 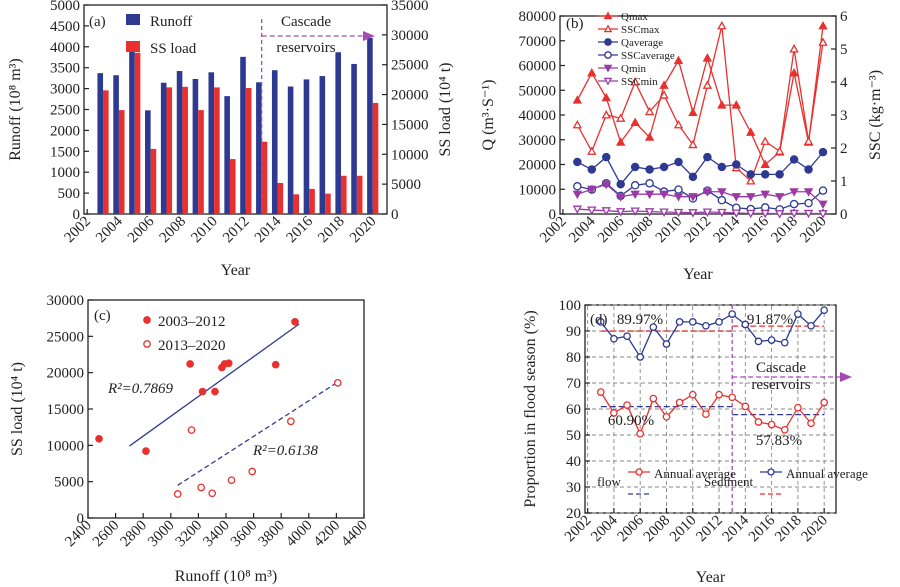 What do you see at coordinates (538, 42) in the screenshot?
I see `panel-b-yleft-tick-label: 70000` at bounding box center [538, 42].